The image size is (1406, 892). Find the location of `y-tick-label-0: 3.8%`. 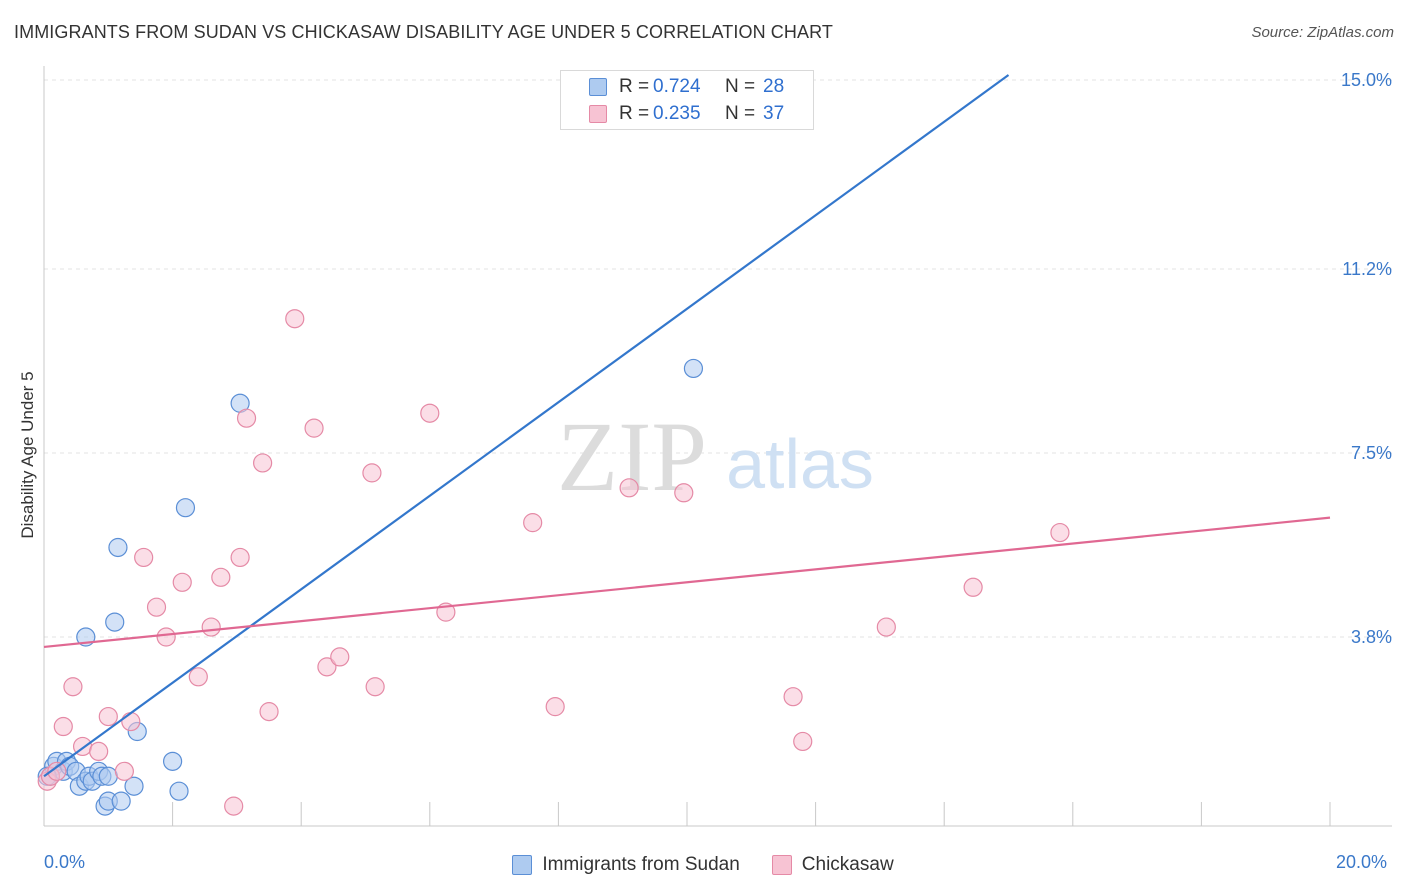

y-tick-label-0: 3.8% is located at coordinates (1371, 637).